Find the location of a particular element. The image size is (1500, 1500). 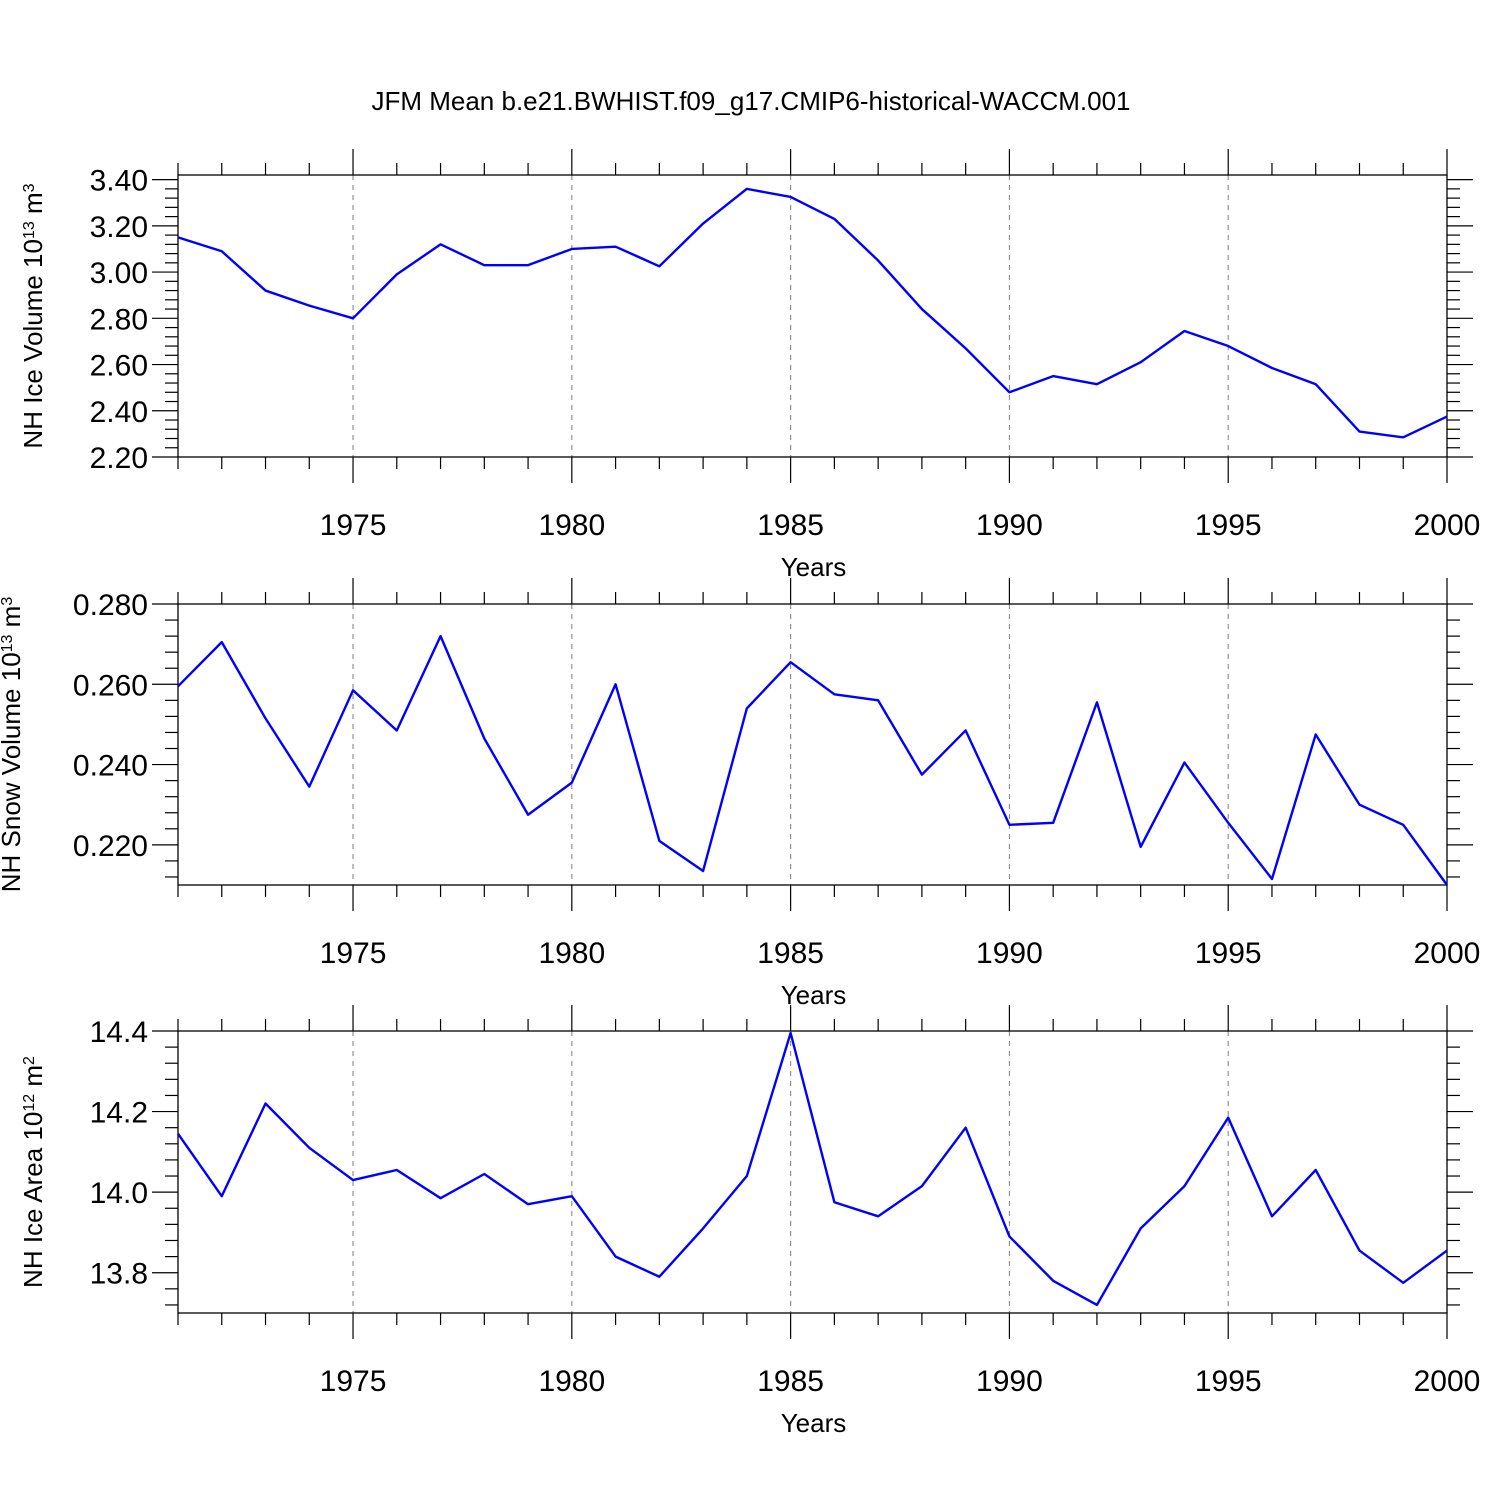

y-tick-label: 14.4 is located at coordinates (119, 1032).